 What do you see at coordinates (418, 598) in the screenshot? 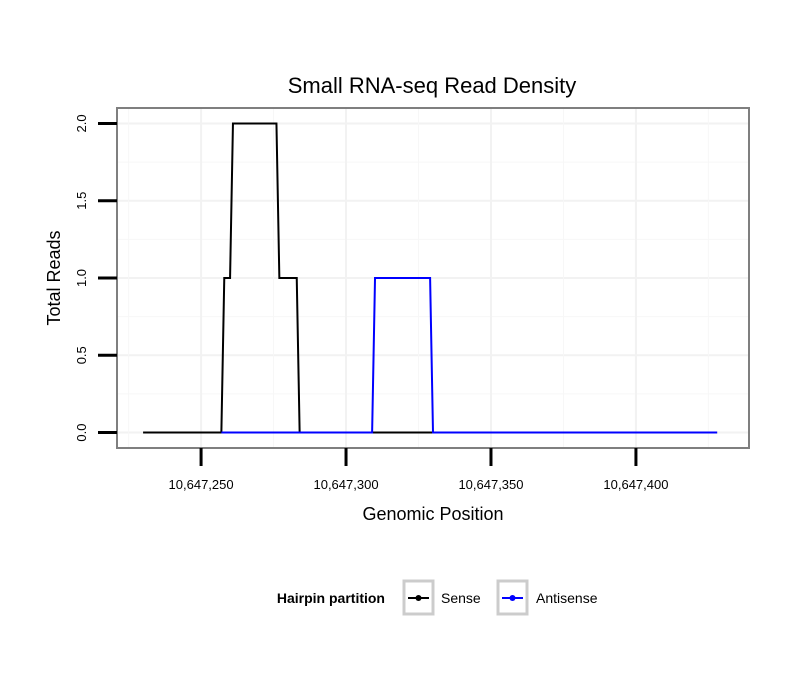
I see `legend-key-sense-point` at bounding box center [418, 598].